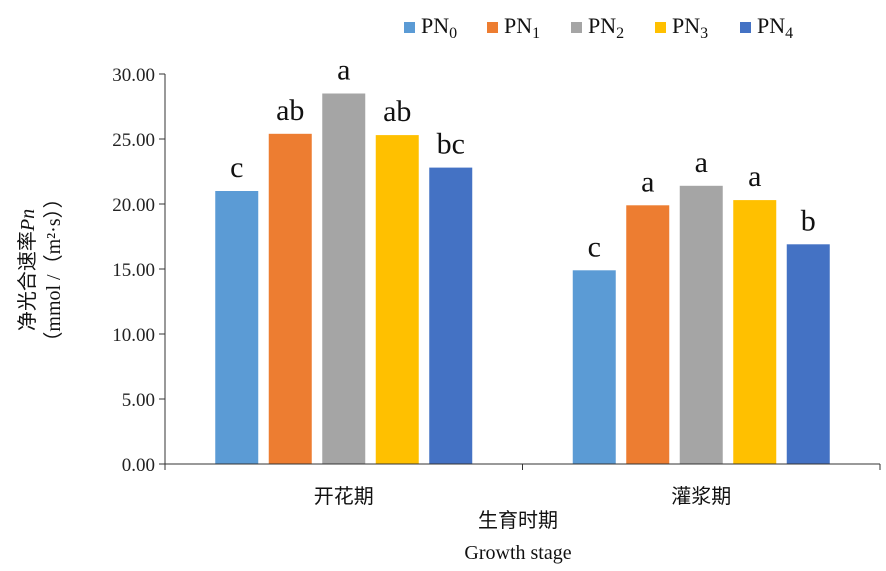  I want to click on y-tick-label: 25.00, so click(133, 140).